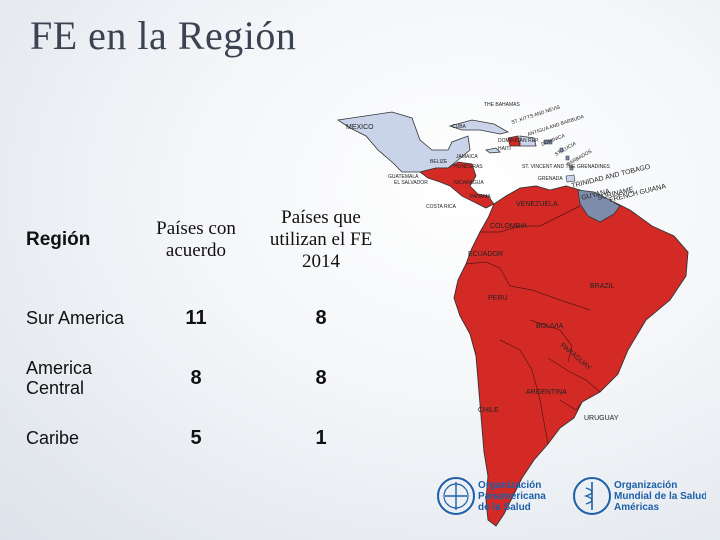  Describe the element at coordinates (206, 438) in the screenshot. I see `table-row: Caribe 5 1` at that location.